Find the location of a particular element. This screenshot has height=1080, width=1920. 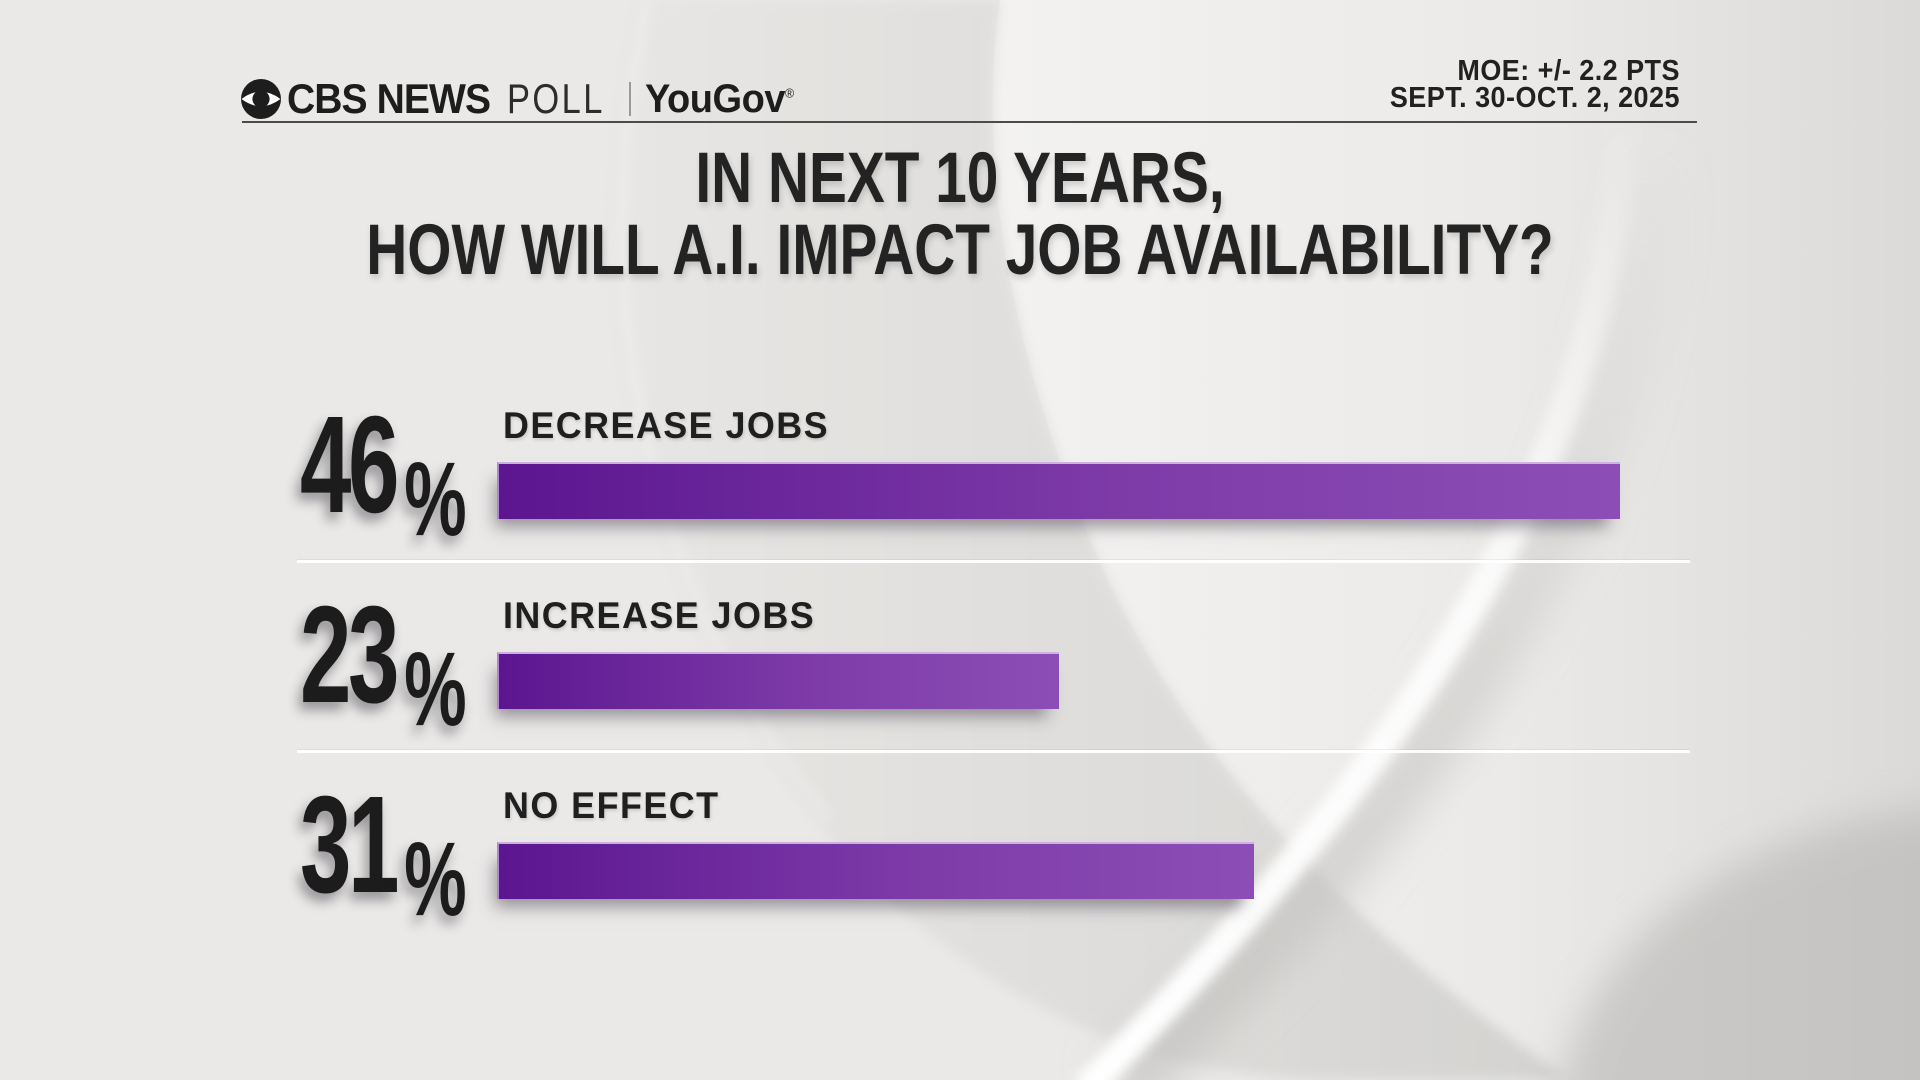

value-decrease-jobs: 46% is located at coordinates (383, 482).